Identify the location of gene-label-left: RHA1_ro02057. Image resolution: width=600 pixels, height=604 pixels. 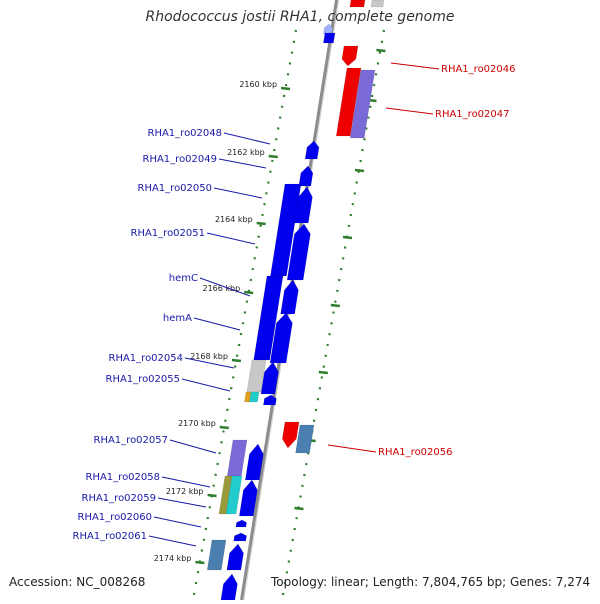
(131, 440).